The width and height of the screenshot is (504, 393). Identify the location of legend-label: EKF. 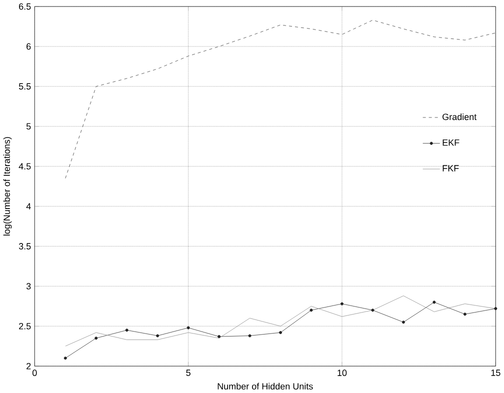
(451, 143).